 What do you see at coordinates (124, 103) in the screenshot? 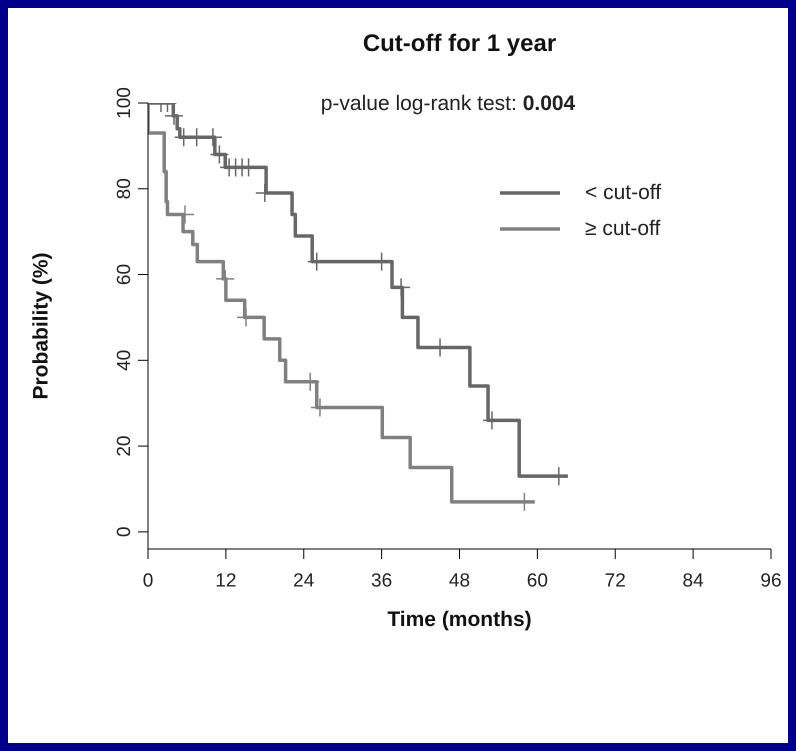
I see `y-tick-label: 100` at bounding box center [124, 103].